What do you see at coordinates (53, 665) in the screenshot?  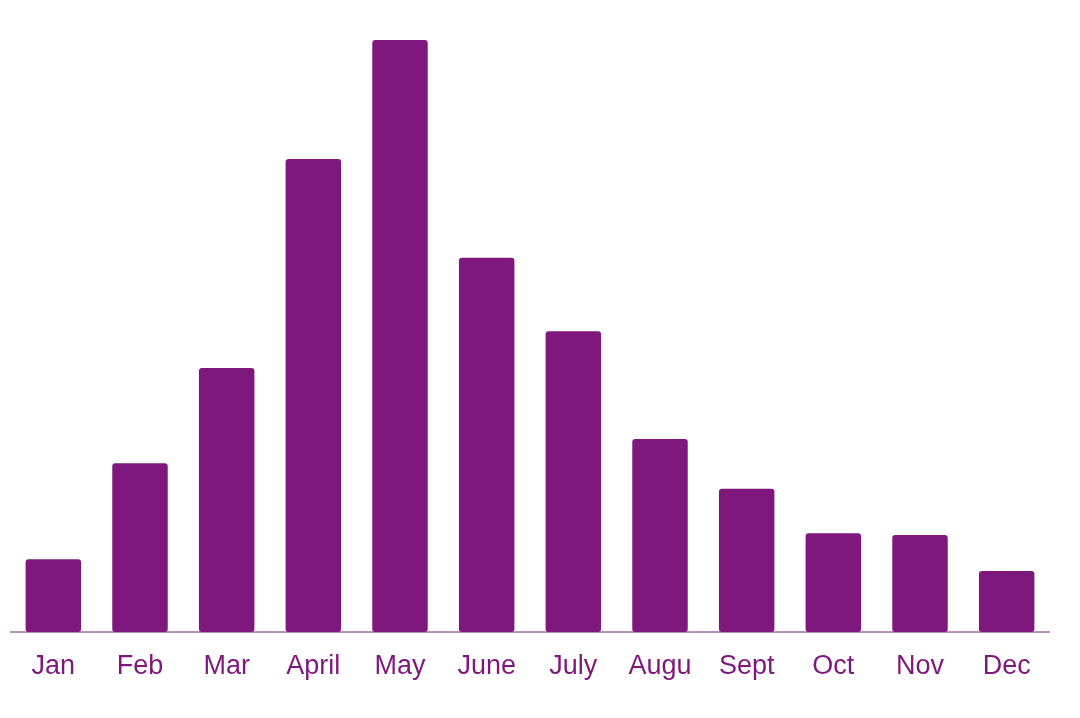 I see `x-tick-label: Jan` at bounding box center [53, 665].